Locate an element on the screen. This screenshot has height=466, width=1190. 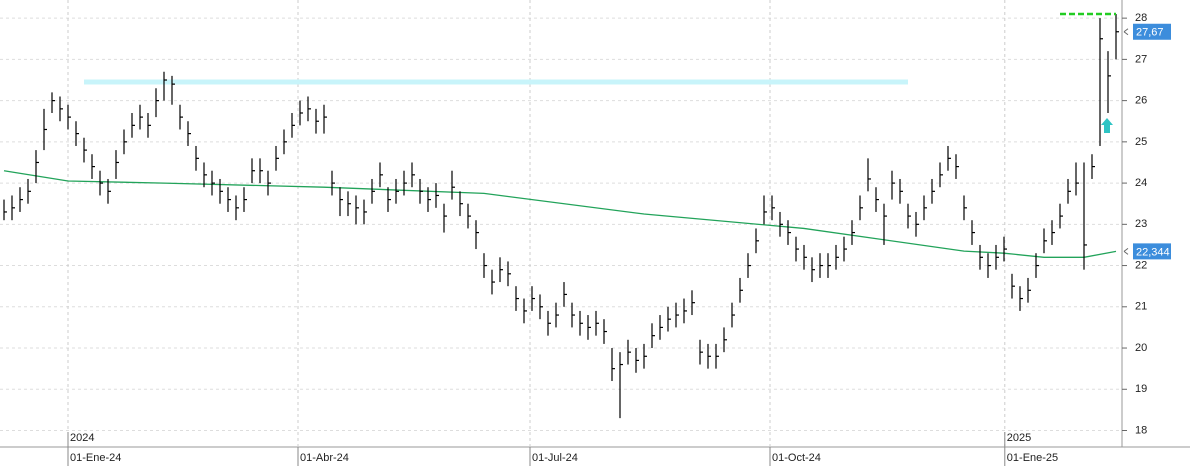
signal-arrow is located at coordinates (1107, 125).